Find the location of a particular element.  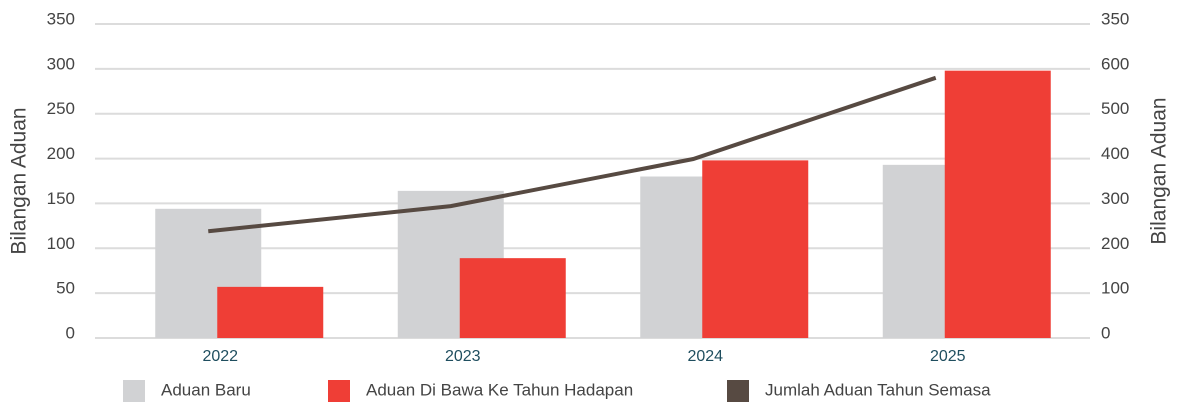

y2-tick-label: 350 is located at coordinates (1115, 18).